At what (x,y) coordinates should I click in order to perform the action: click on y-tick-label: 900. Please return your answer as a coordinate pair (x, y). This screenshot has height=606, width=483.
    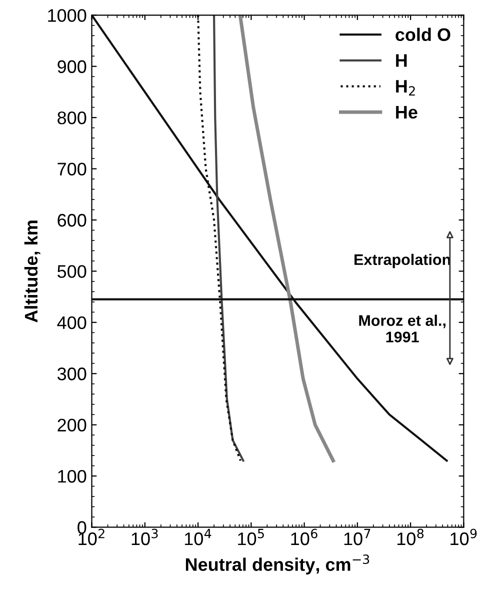
    Looking at the image, I should click on (72, 67).